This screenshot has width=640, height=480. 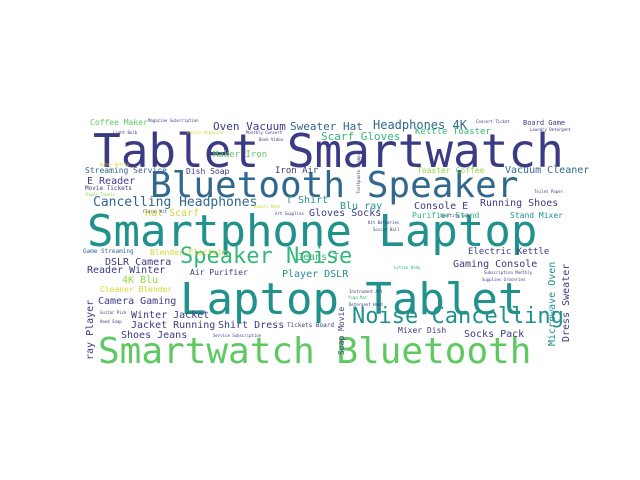 What do you see at coordinates (108, 251) in the screenshot?
I see `word: Game Streaming` at bounding box center [108, 251].